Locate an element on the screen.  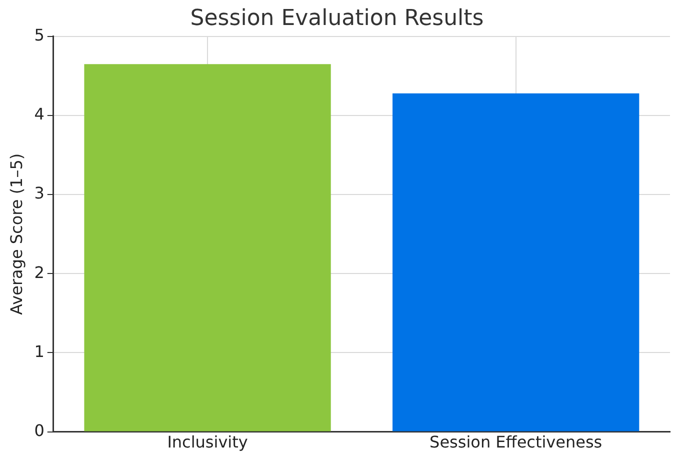
y-tick-label: 5 is located at coordinates (39, 35).